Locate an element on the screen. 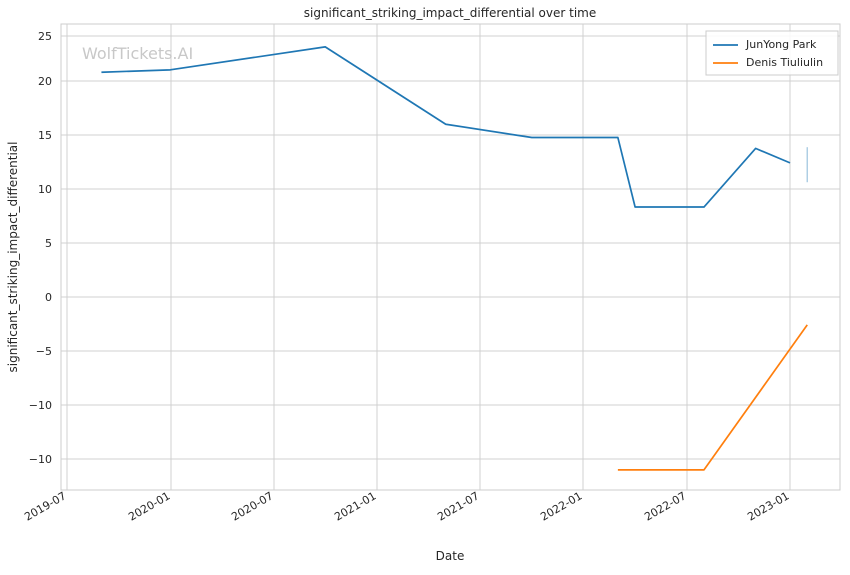 Image resolution: width=850 pixels, height=575 pixels. ytick-label: 0 is located at coordinates (48, 297).